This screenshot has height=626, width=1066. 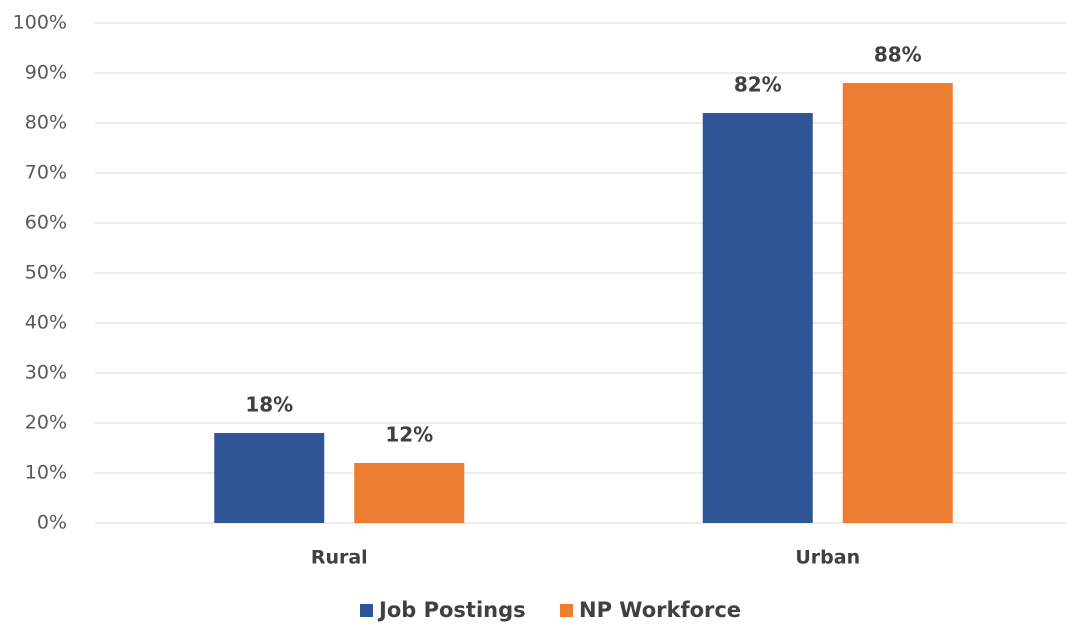 I want to click on y-tick-label: 40%, so click(x=46, y=323).